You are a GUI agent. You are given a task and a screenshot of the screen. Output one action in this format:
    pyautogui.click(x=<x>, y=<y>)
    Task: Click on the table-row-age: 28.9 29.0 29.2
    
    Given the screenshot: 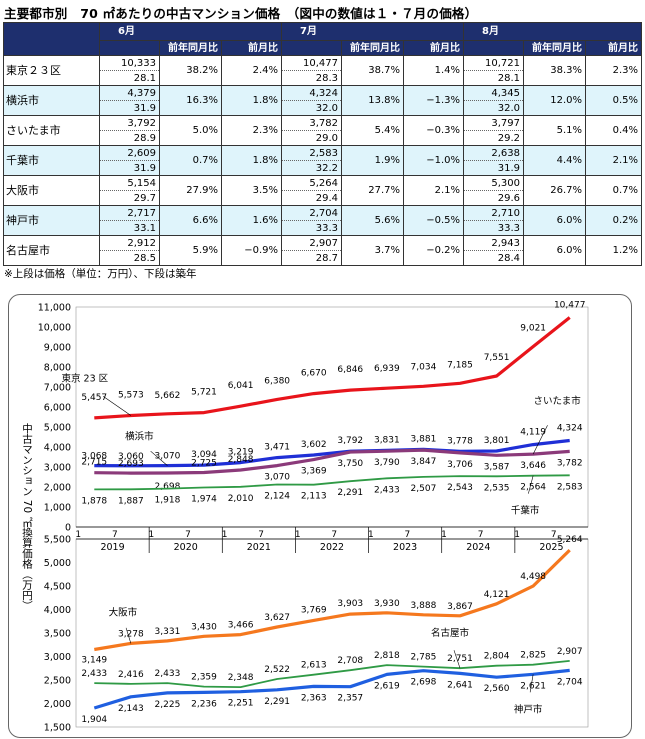 What is the action you would take?
    pyautogui.click(x=323, y=138)
    